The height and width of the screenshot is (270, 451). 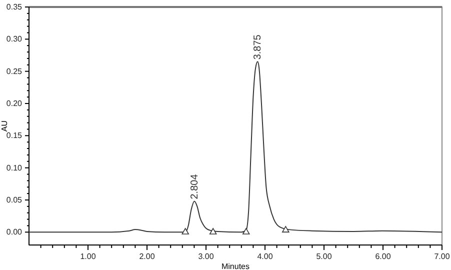 I want to click on x-tick-label: 3.00, so click(x=206, y=257).